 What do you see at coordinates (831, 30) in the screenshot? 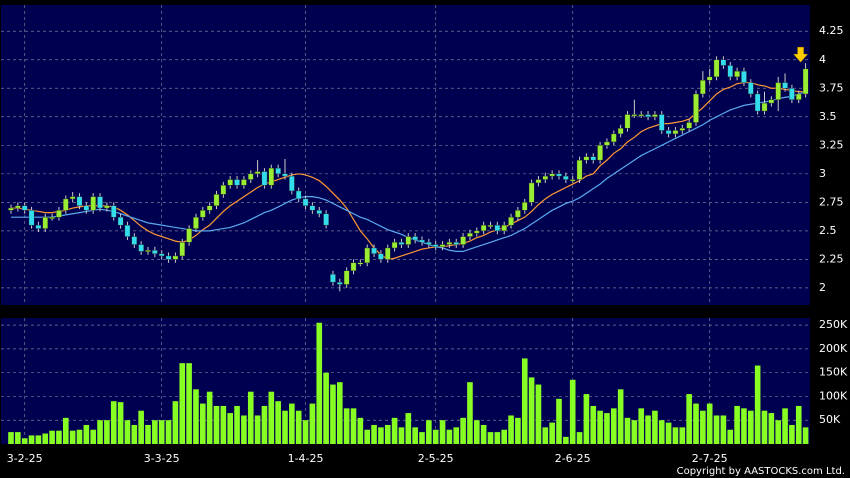
I see `y-tick-label: 4.25` at bounding box center [831, 30].